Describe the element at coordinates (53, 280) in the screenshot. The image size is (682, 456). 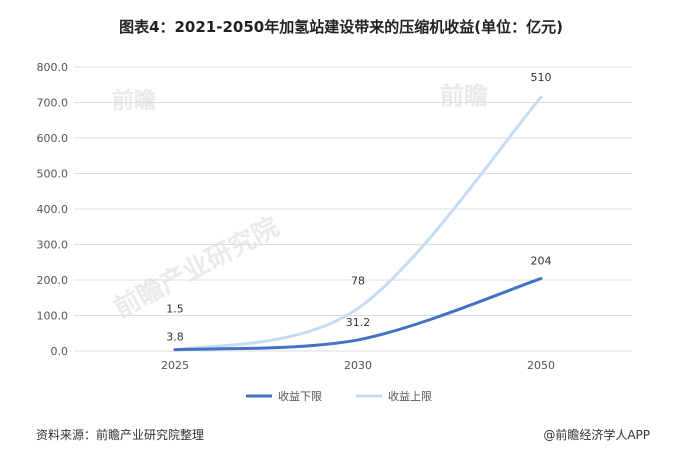
I see `y-tick-label: 200.0` at that location.